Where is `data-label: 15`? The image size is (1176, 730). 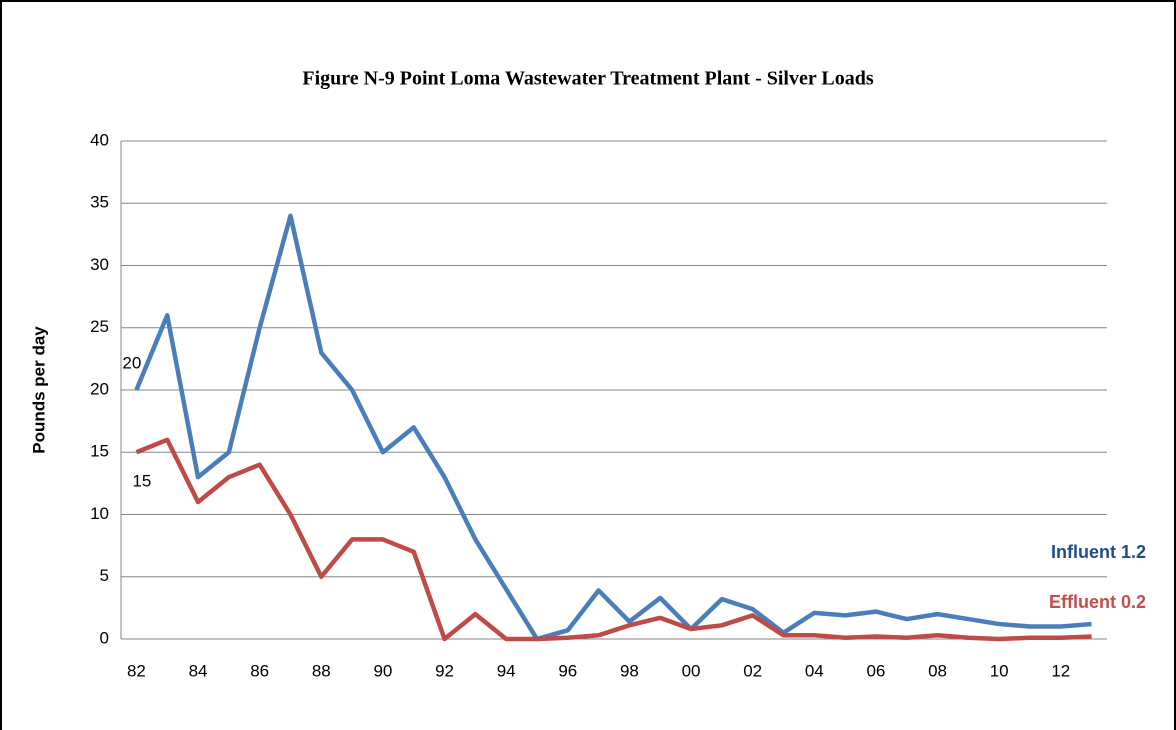 data-label: 15 is located at coordinates (141, 481).